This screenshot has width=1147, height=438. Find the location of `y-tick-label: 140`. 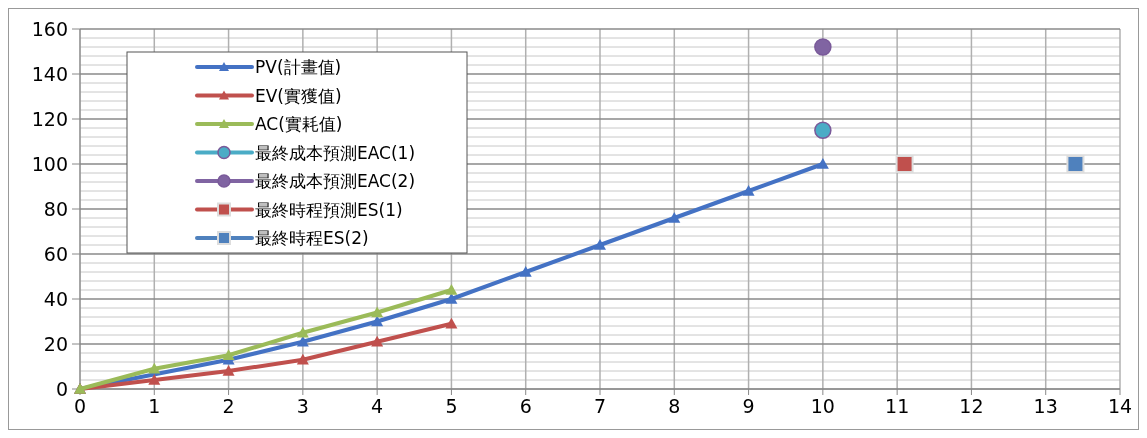

y-tick-label: 140 is located at coordinates (49, 74).